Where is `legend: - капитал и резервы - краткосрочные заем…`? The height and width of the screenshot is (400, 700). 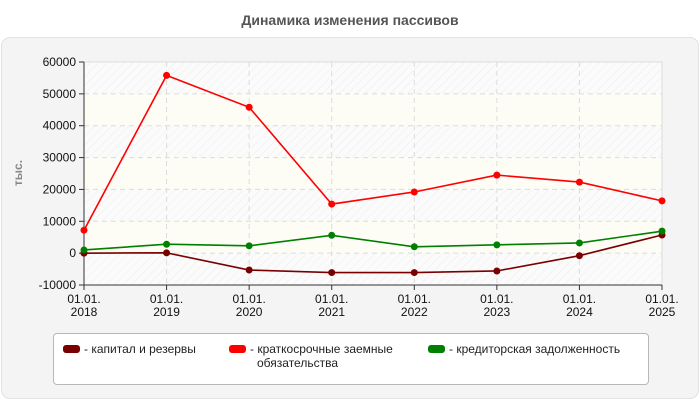 legend: - капитал и резервы - краткосрочные заем… is located at coordinates (351, 359).